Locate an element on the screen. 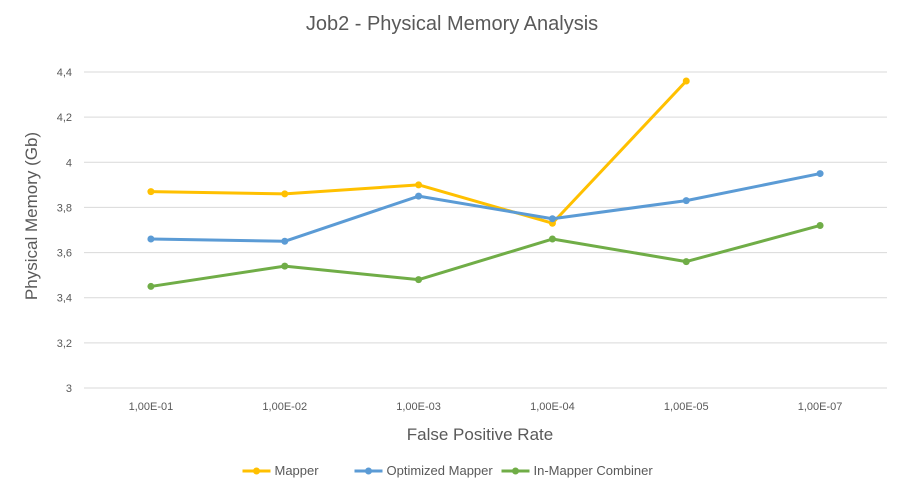 This screenshot has height=496, width=903. x-tick-label: 1,00E-07 is located at coordinates (820, 407).